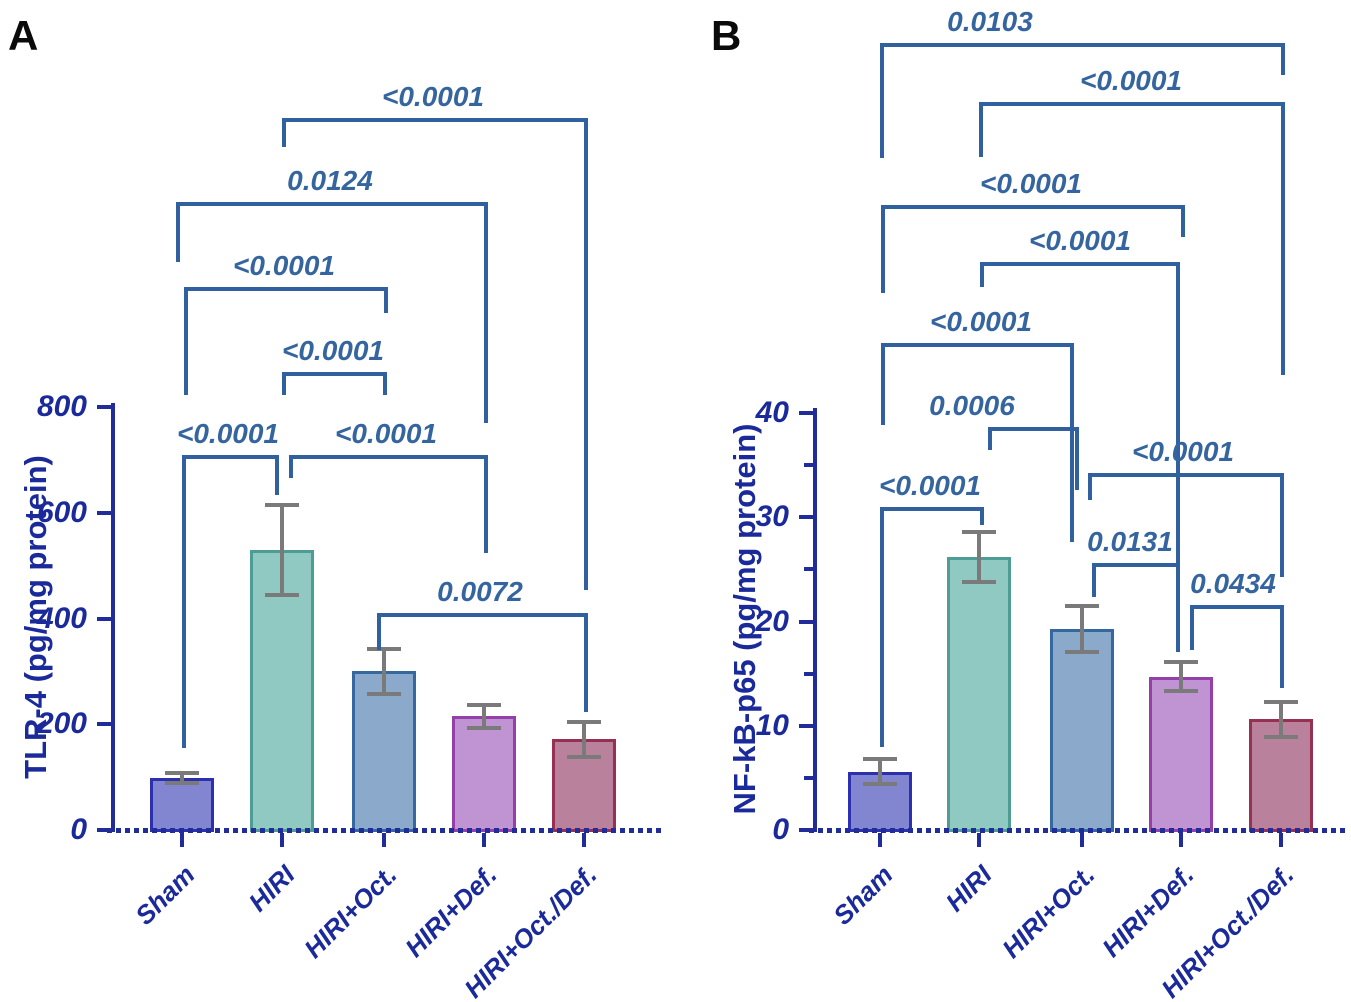 The width and height of the screenshot is (1351, 1002). I want to click on p-value-label: 0.0434, so click(1233, 583).